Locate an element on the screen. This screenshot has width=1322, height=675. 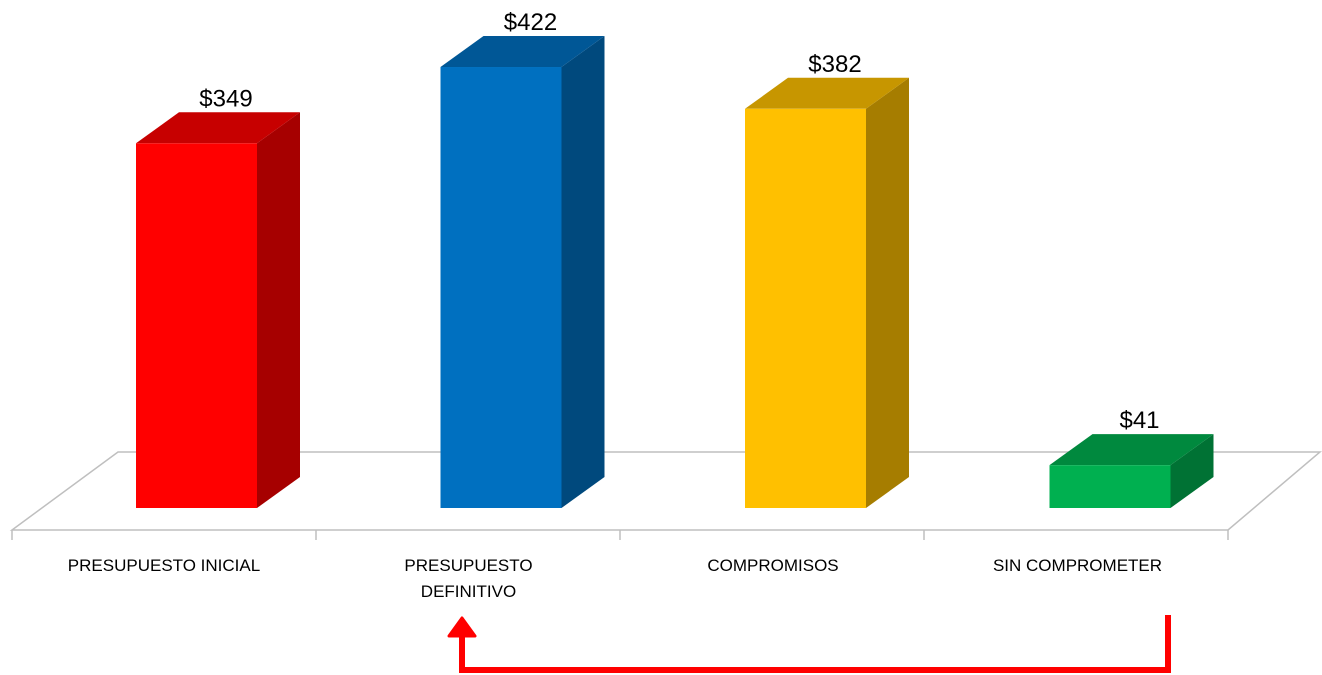
arrow is located at coordinates (815, 644).